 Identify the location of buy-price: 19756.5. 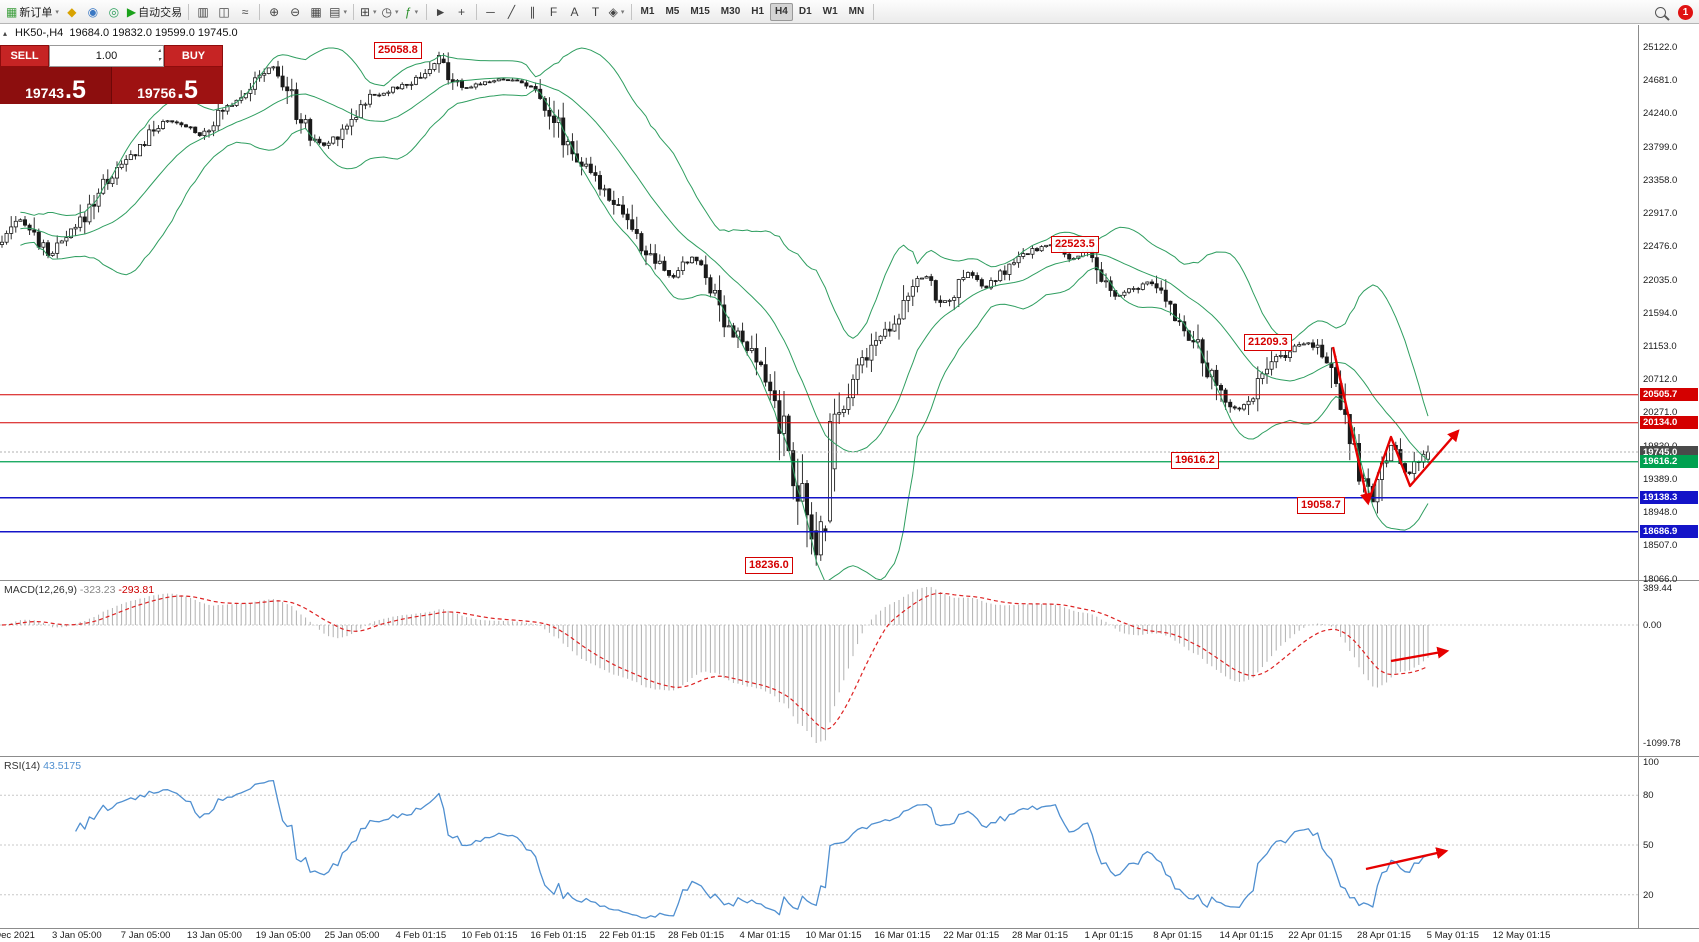
(167, 85).